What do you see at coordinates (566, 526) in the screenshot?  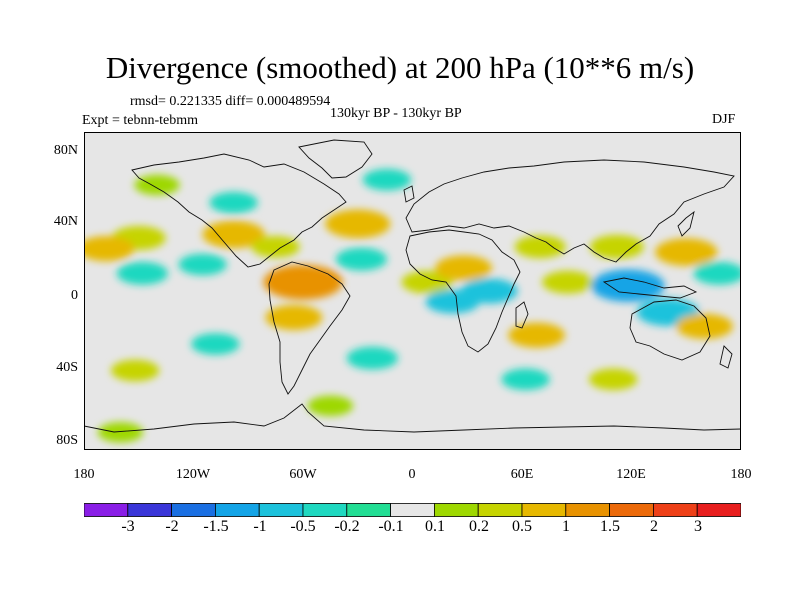 I see `colorbar-label: 1` at bounding box center [566, 526].